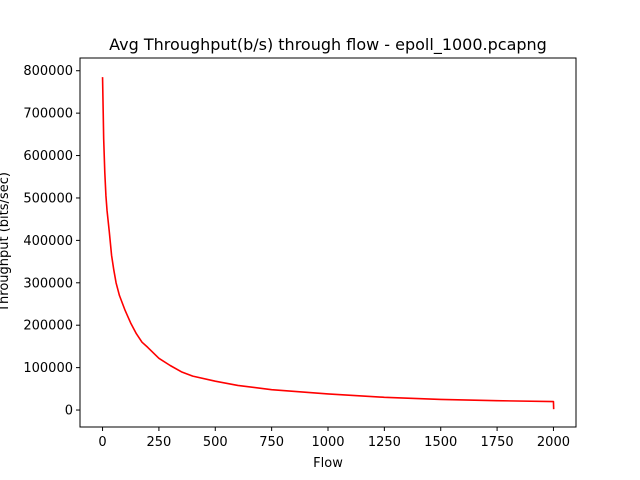  I want to click on x-tick-label: 1250, so click(384, 442).